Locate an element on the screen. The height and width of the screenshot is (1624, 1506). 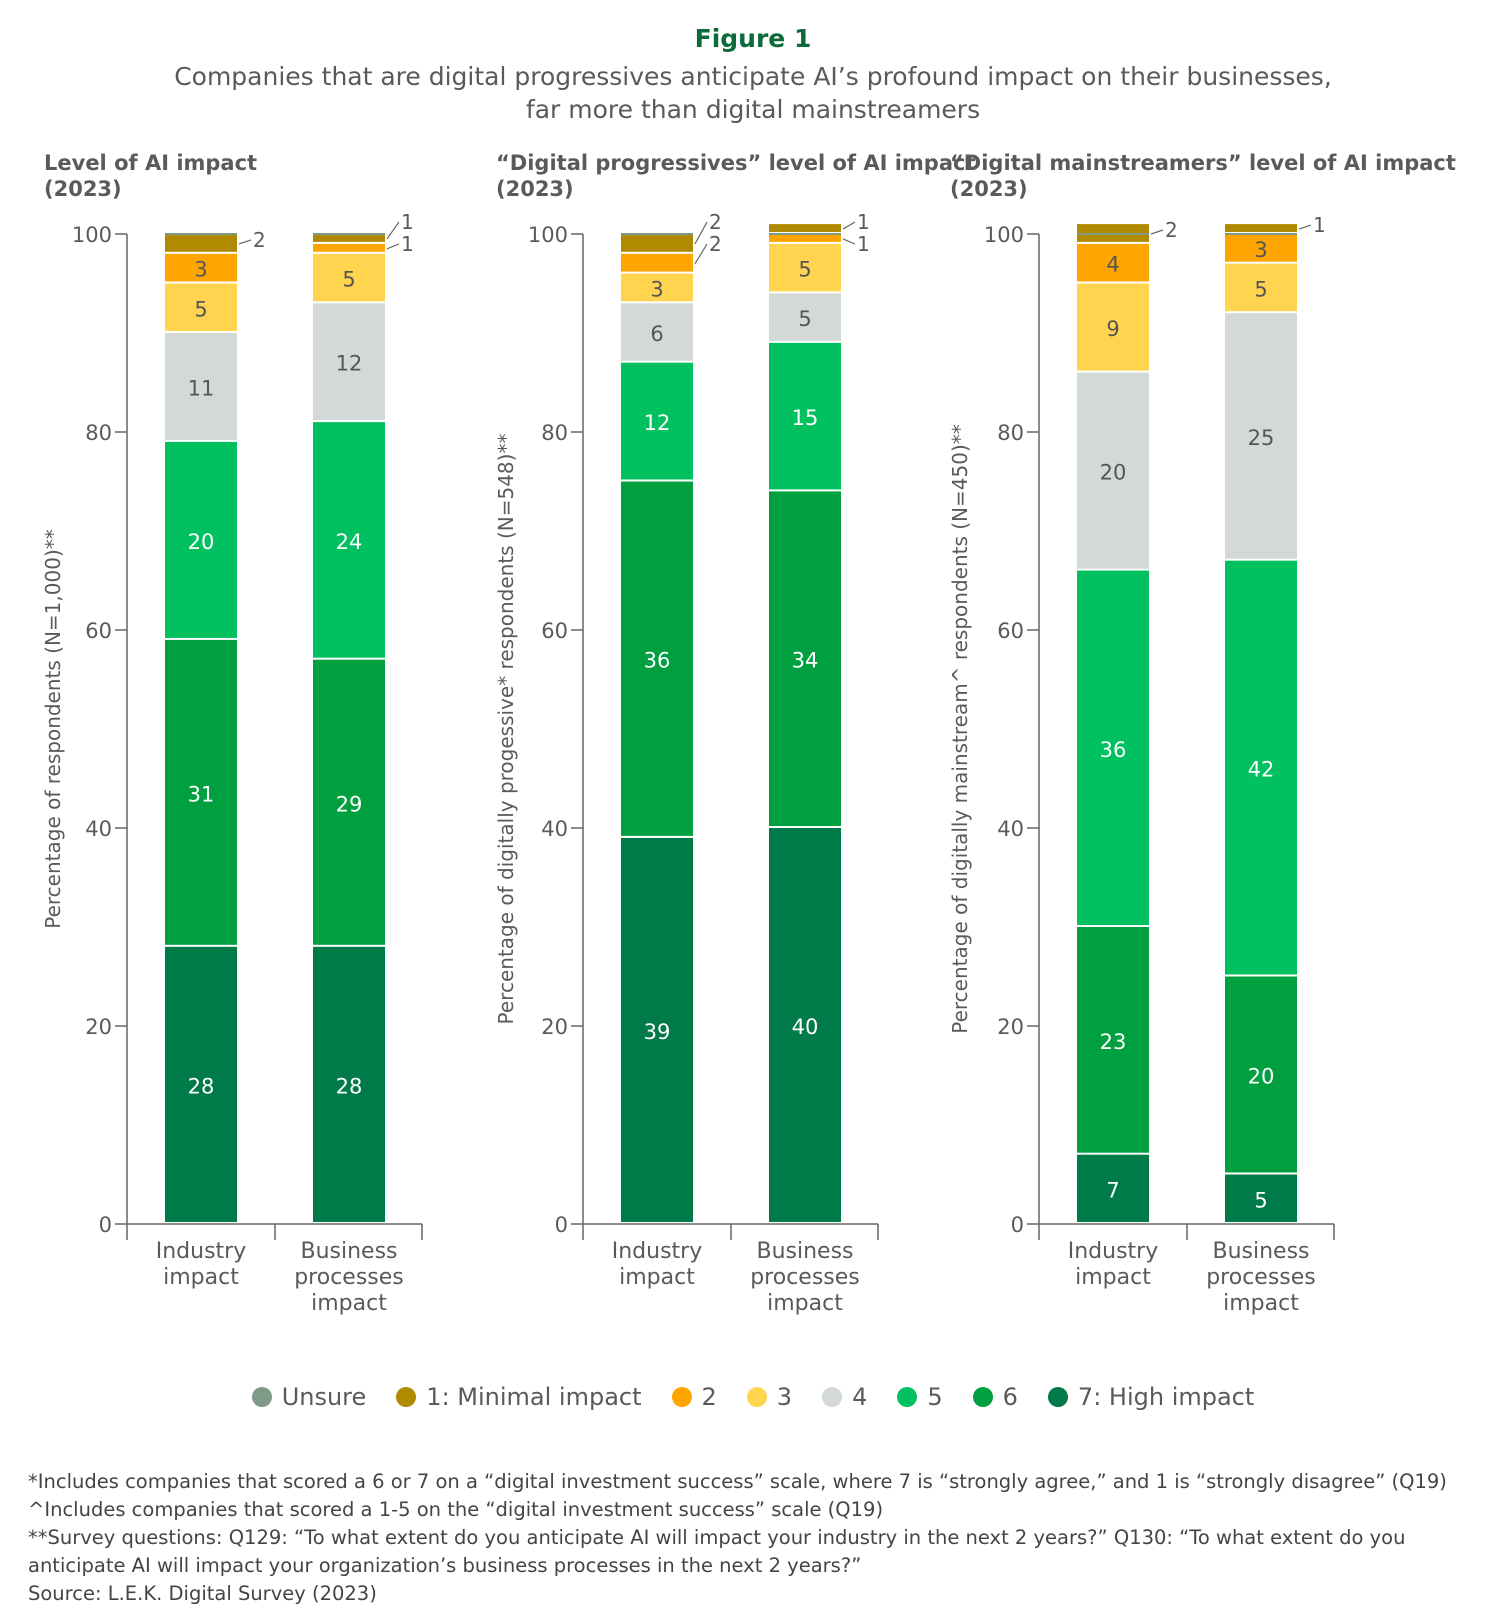
chart-1-bar-industry-impact-1-minimal-impact is located at coordinates (201, 243).